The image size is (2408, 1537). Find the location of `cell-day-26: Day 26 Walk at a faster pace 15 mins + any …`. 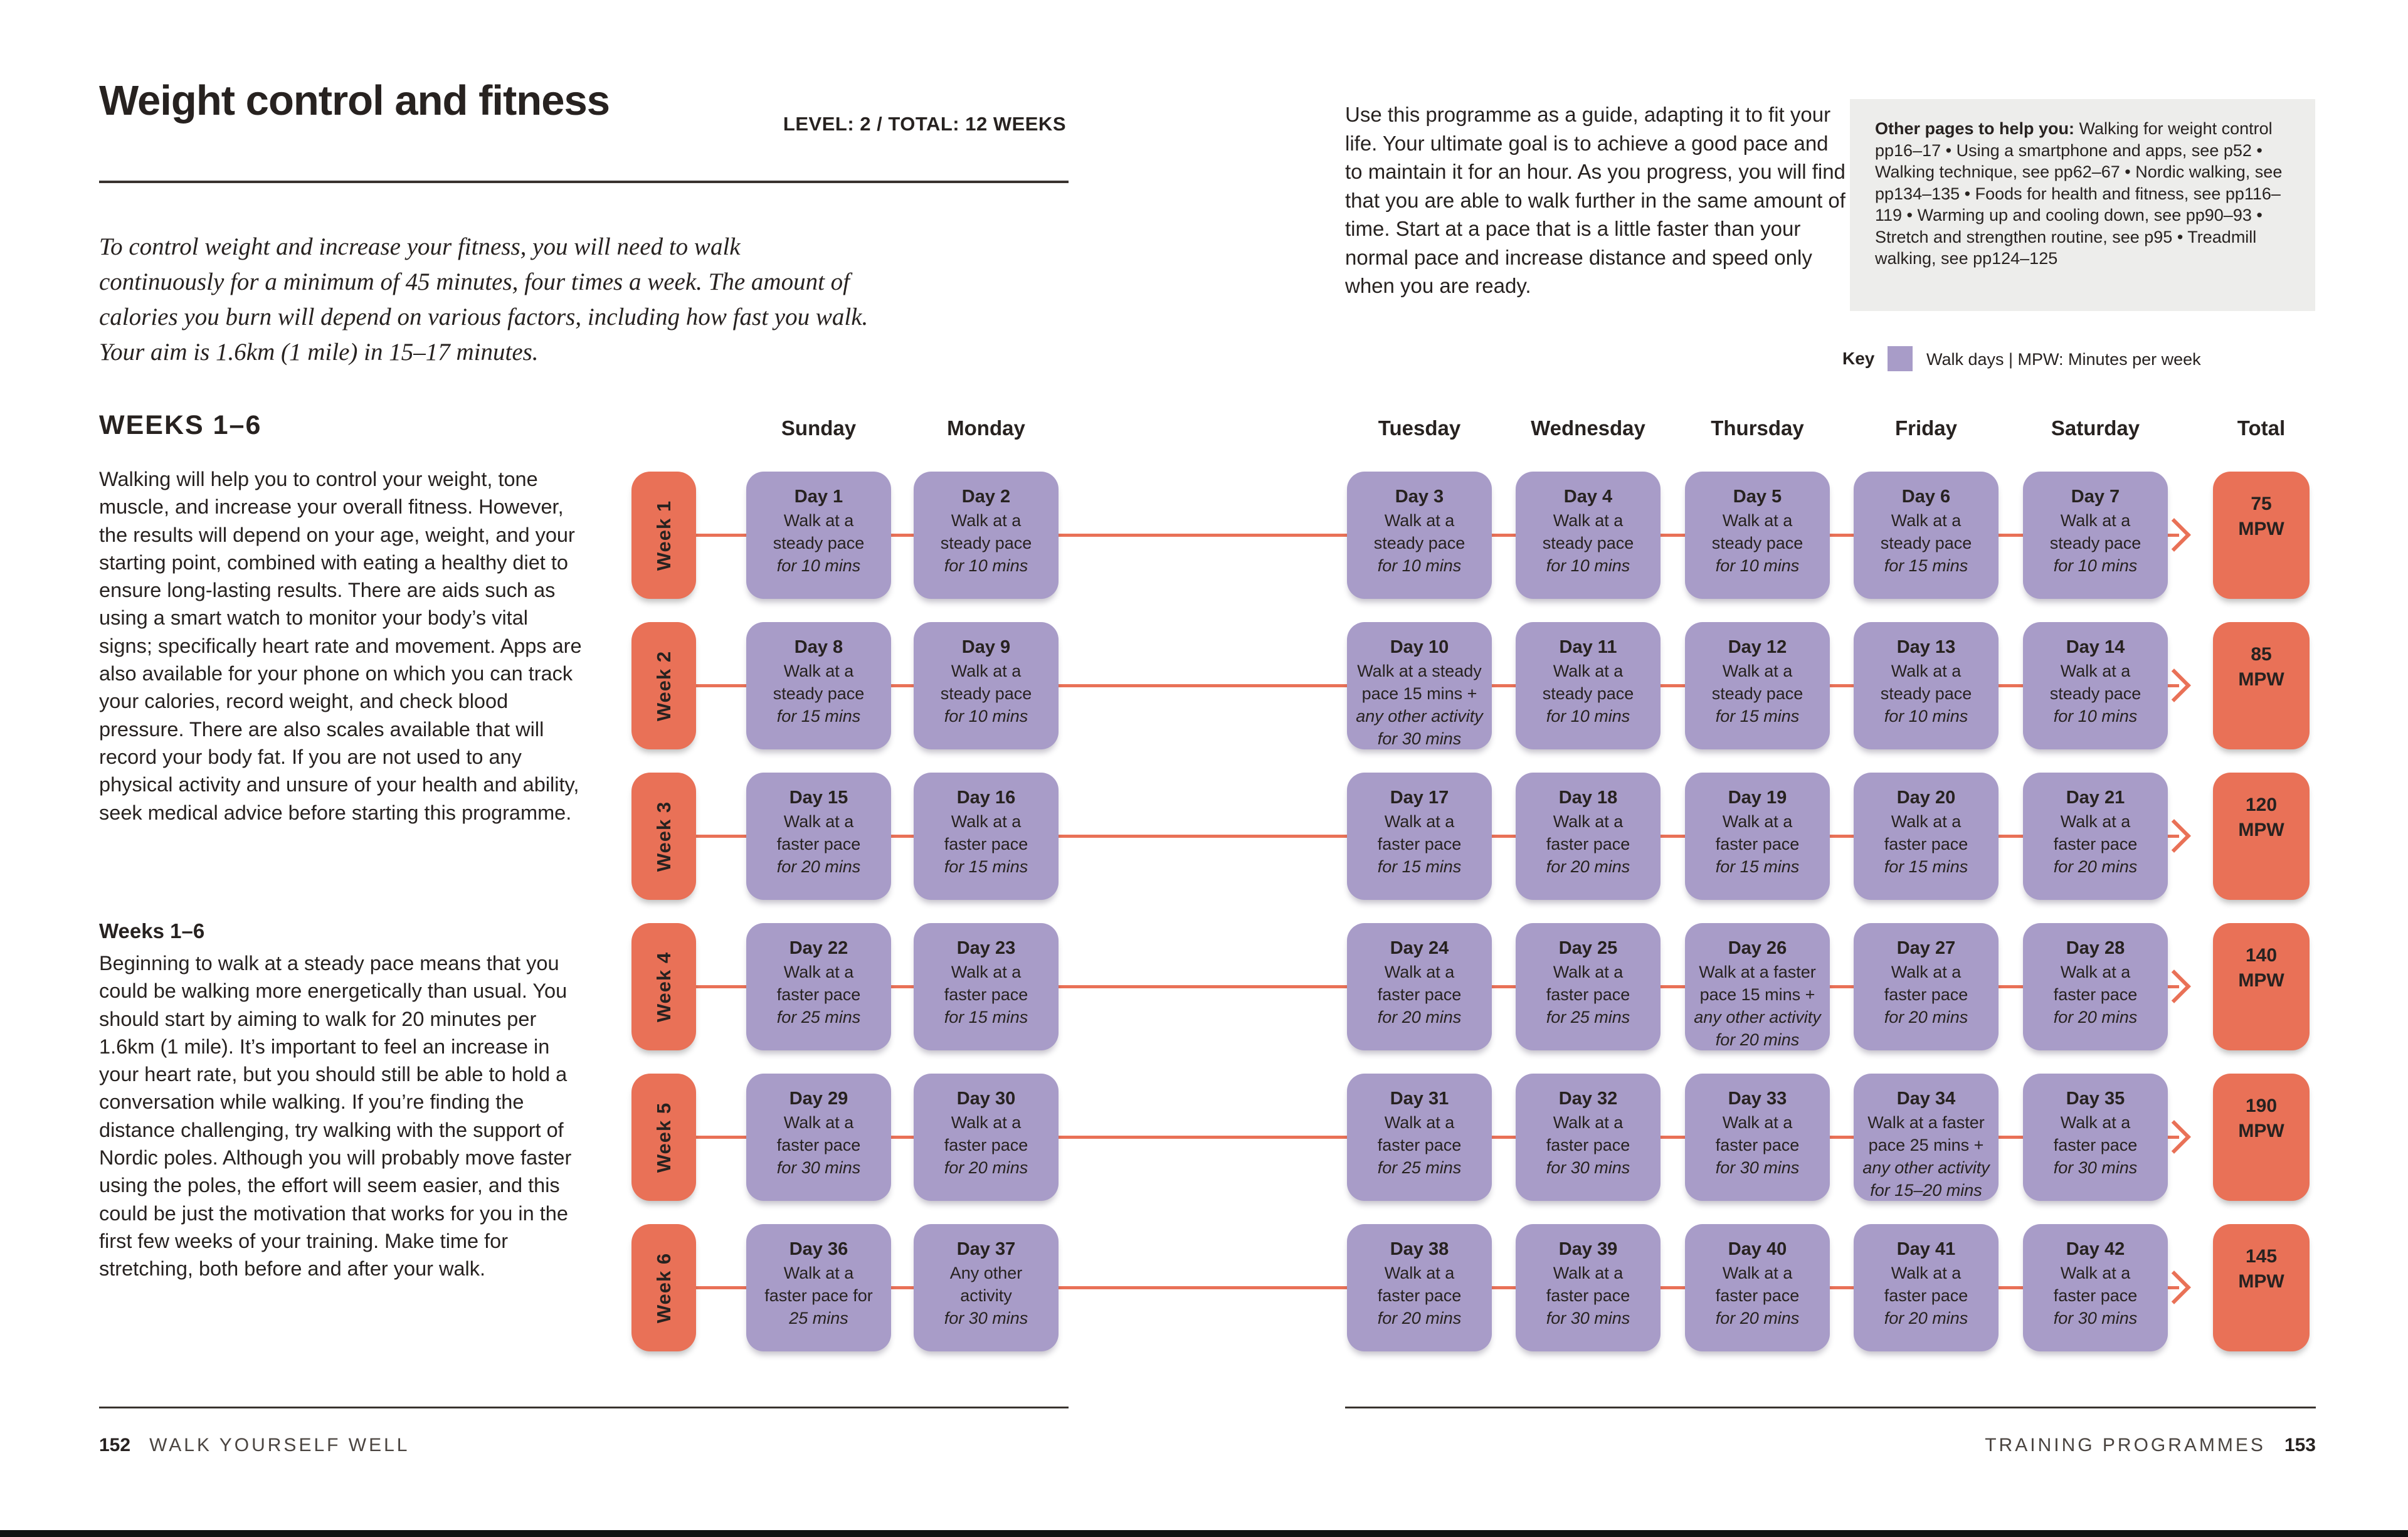

cell-day-26: Day 26 Walk at a faster pace 15 mins + any … is located at coordinates (1757, 987).